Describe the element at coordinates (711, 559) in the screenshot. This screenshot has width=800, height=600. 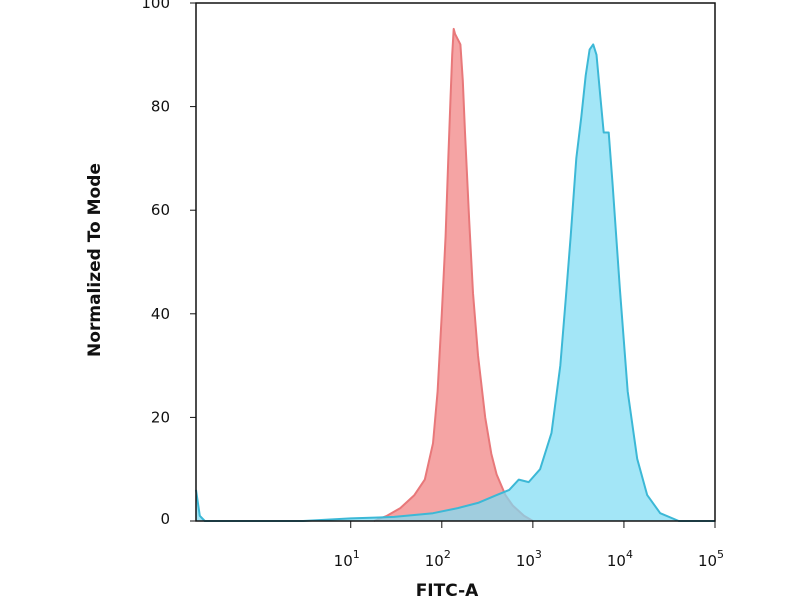
I see `x-tick-label: 10⁵` at that location.